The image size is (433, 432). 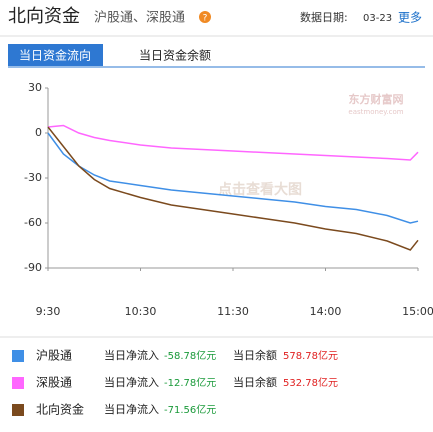 What do you see at coordinates (141, 311) in the screenshot?
I see `x-tick-label: 10:30` at bounding box center [141, 311].